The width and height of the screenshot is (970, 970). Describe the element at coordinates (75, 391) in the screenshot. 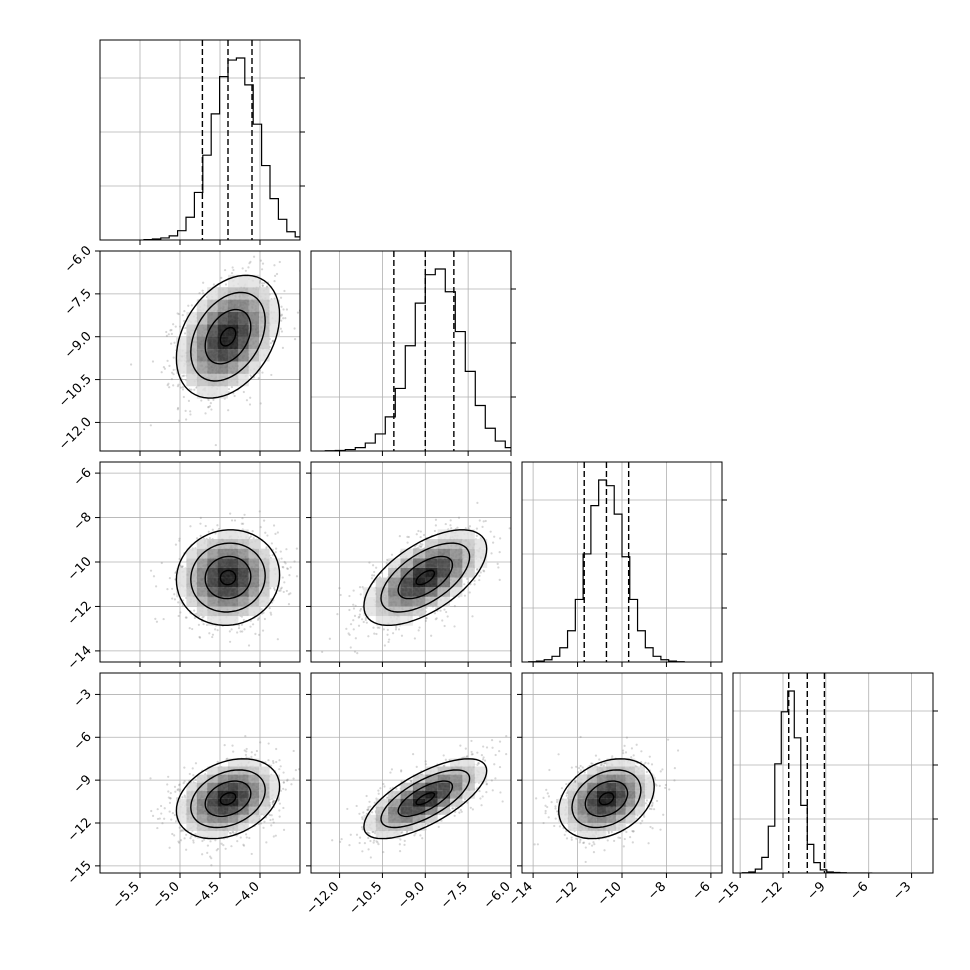

I see `y-tick-label: −10.5` at that location.